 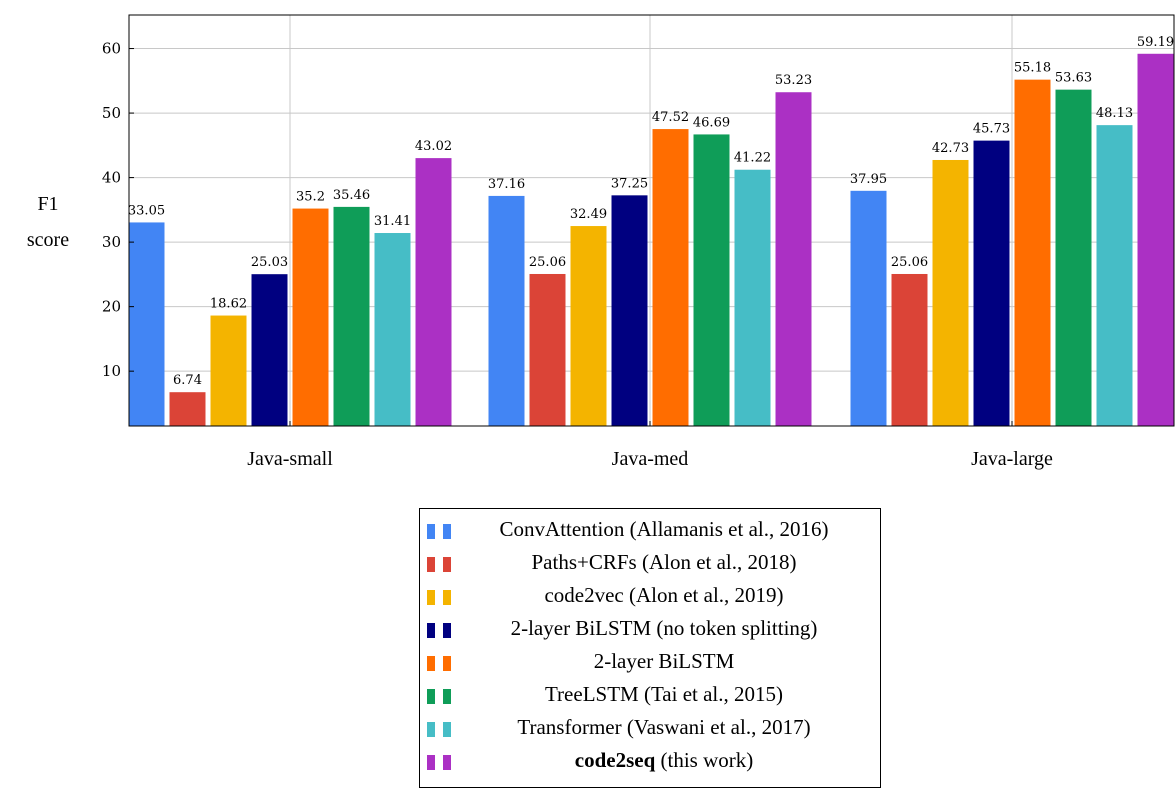 I want to click on bar-value-label: 25.03, so click(x=269, y=262).